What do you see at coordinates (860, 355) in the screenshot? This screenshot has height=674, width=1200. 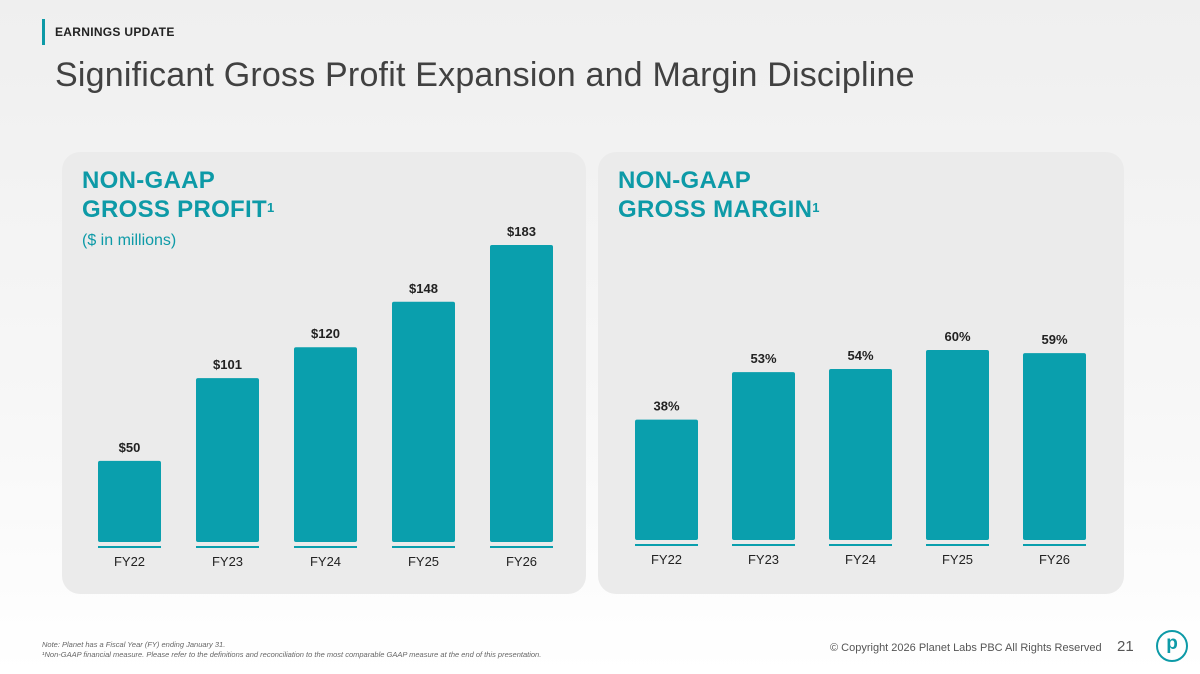 I see `gross-margin-value-label-fy24: 54%` at bounding box center [860, 355].